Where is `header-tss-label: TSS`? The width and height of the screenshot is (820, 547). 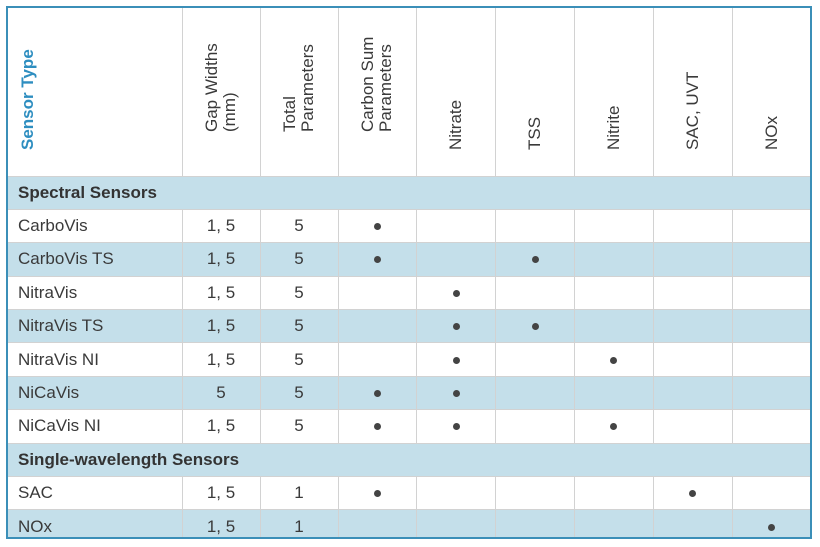
header-tss-label: TSS is located at coordinates (535, 133).